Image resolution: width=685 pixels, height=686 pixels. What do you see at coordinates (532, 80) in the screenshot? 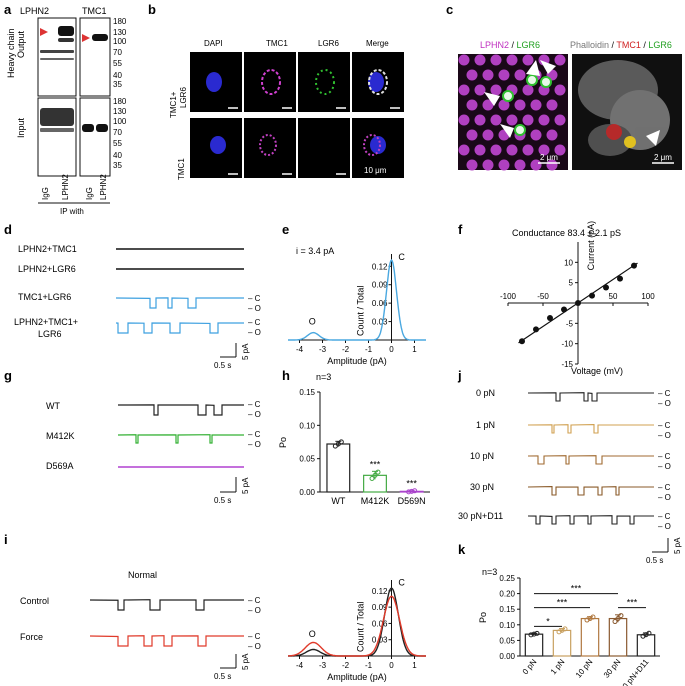
I see `lgr6-dot` at bounding box center [532, 80].